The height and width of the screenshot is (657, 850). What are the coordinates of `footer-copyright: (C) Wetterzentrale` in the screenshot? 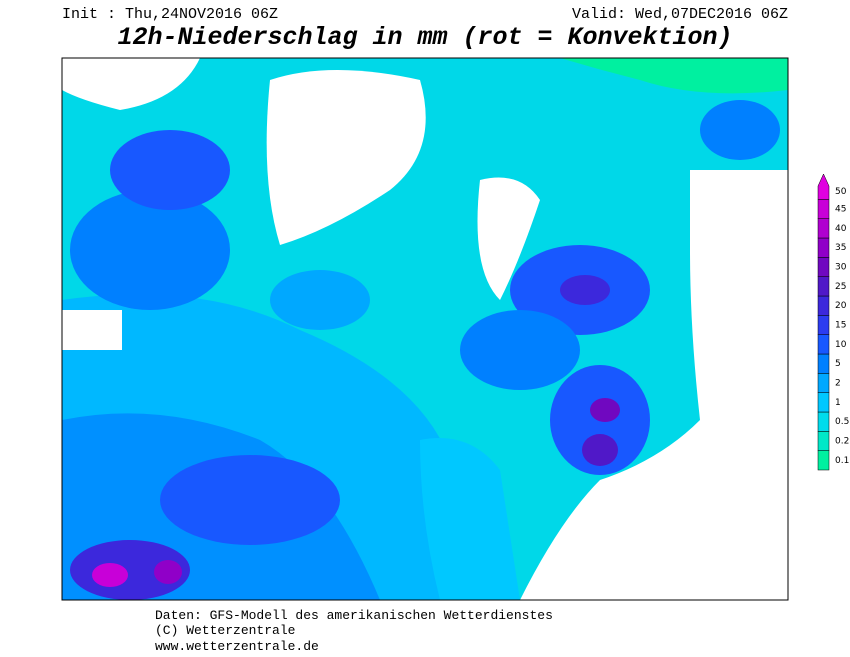 It's located at (225, 630).